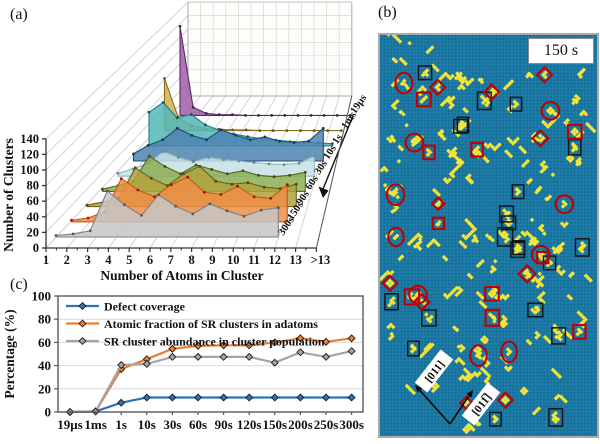 This screenshot has height=444, width=600. Describe the element at coordinates (561, 51) in the screenshot. I see `time-stamp-badge: 150 s` at that location.